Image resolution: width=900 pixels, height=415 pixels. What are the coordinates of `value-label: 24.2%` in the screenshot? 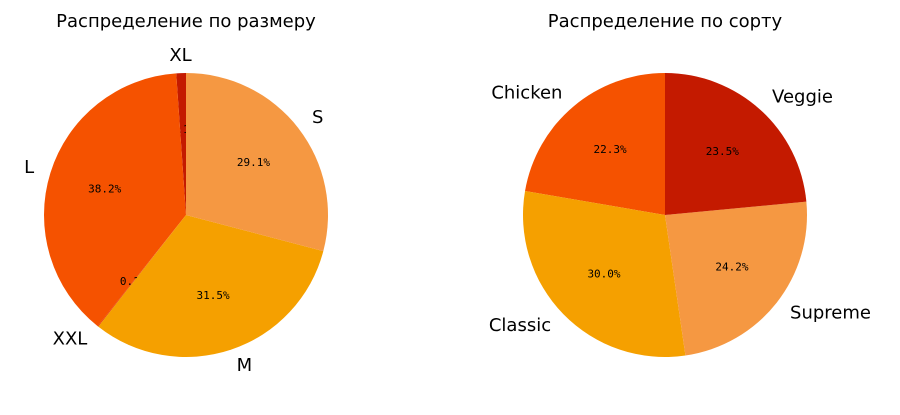 It's located at (731, 267).